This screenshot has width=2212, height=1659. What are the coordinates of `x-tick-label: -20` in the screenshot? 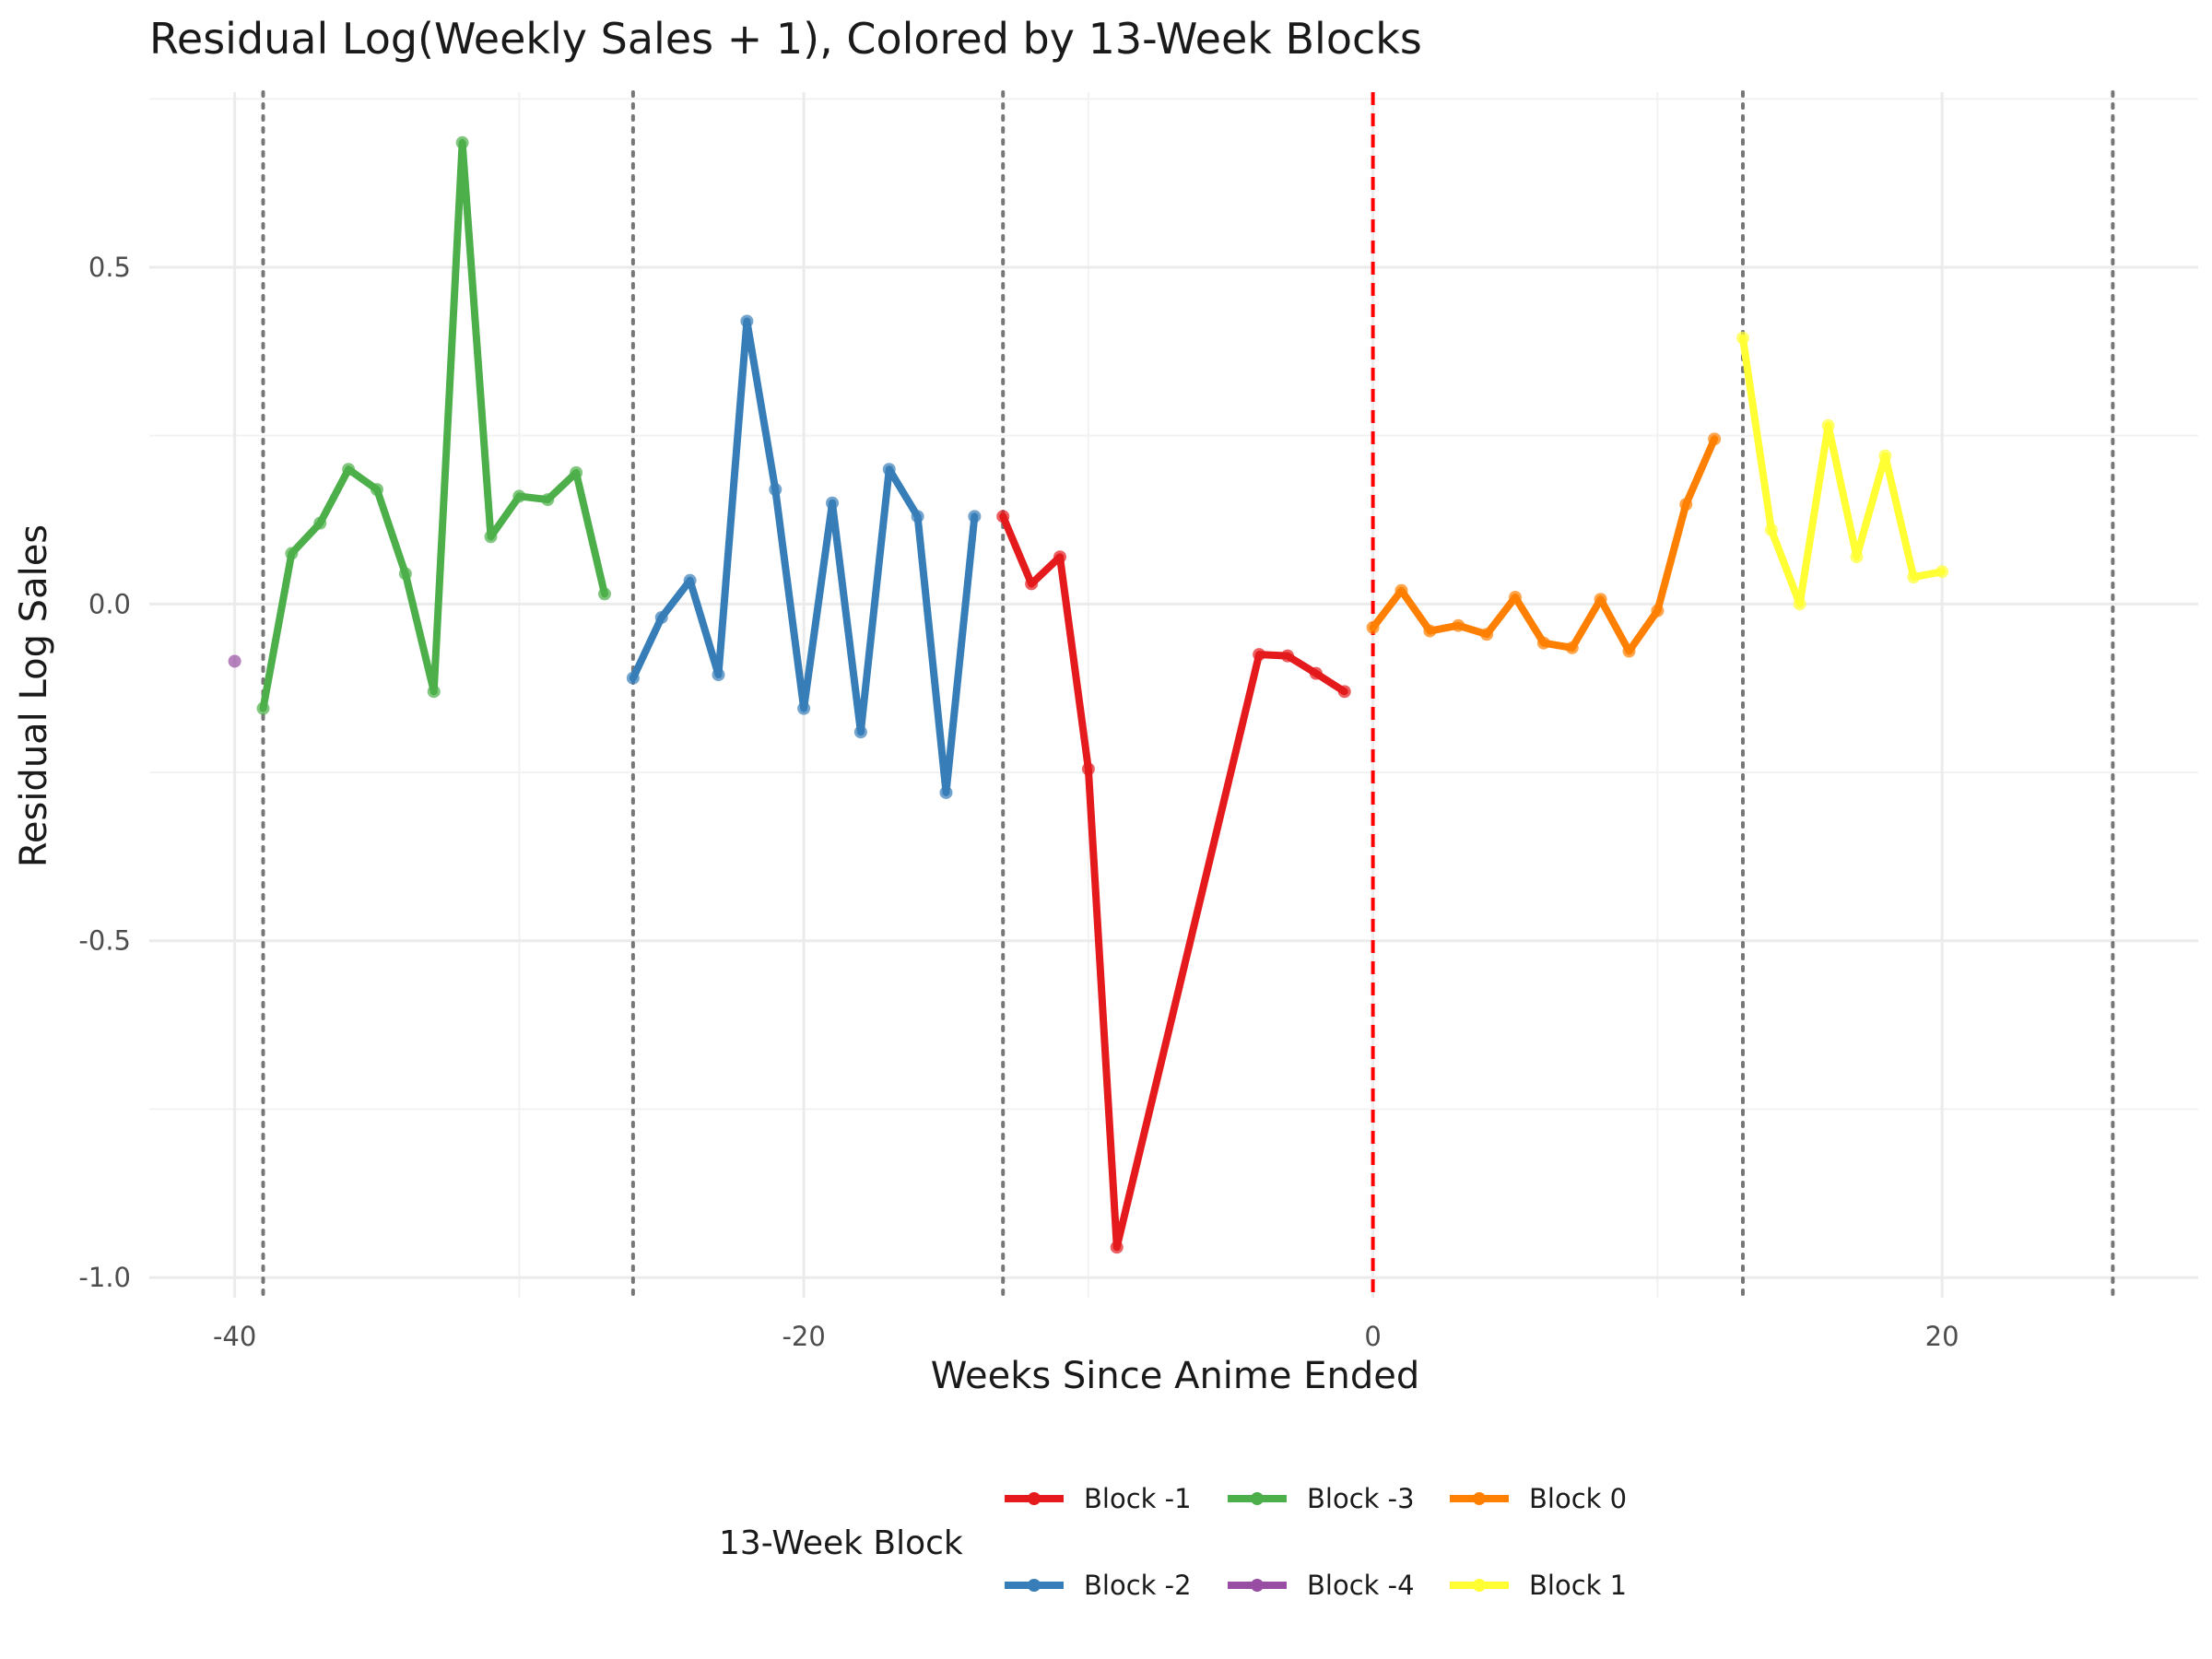 It's located at (803, 1336).